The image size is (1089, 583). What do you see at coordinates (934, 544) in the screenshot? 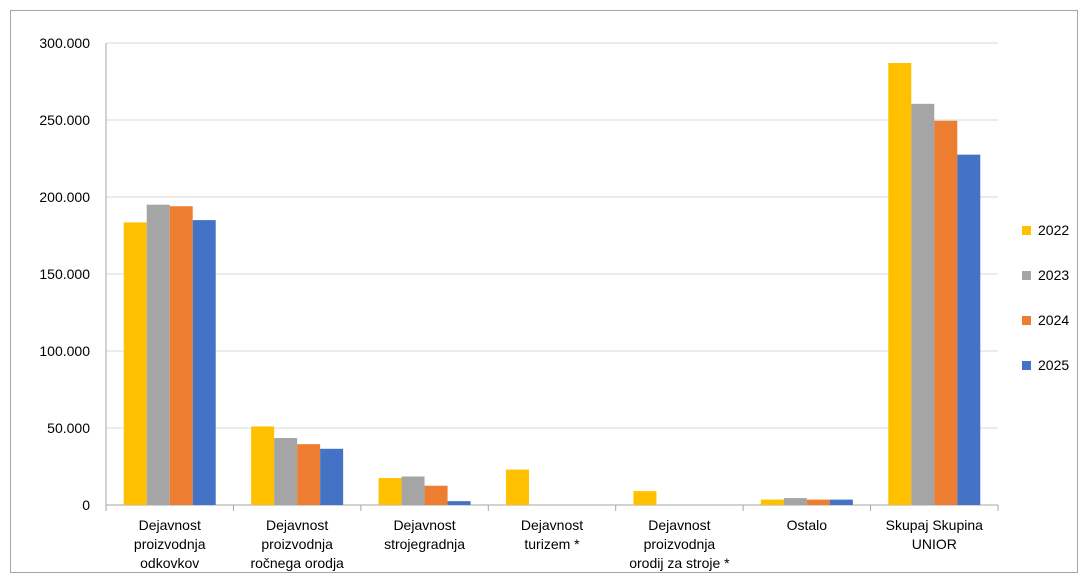
I see `x-category-label: UNIOR` at bounding box center [934, 544].